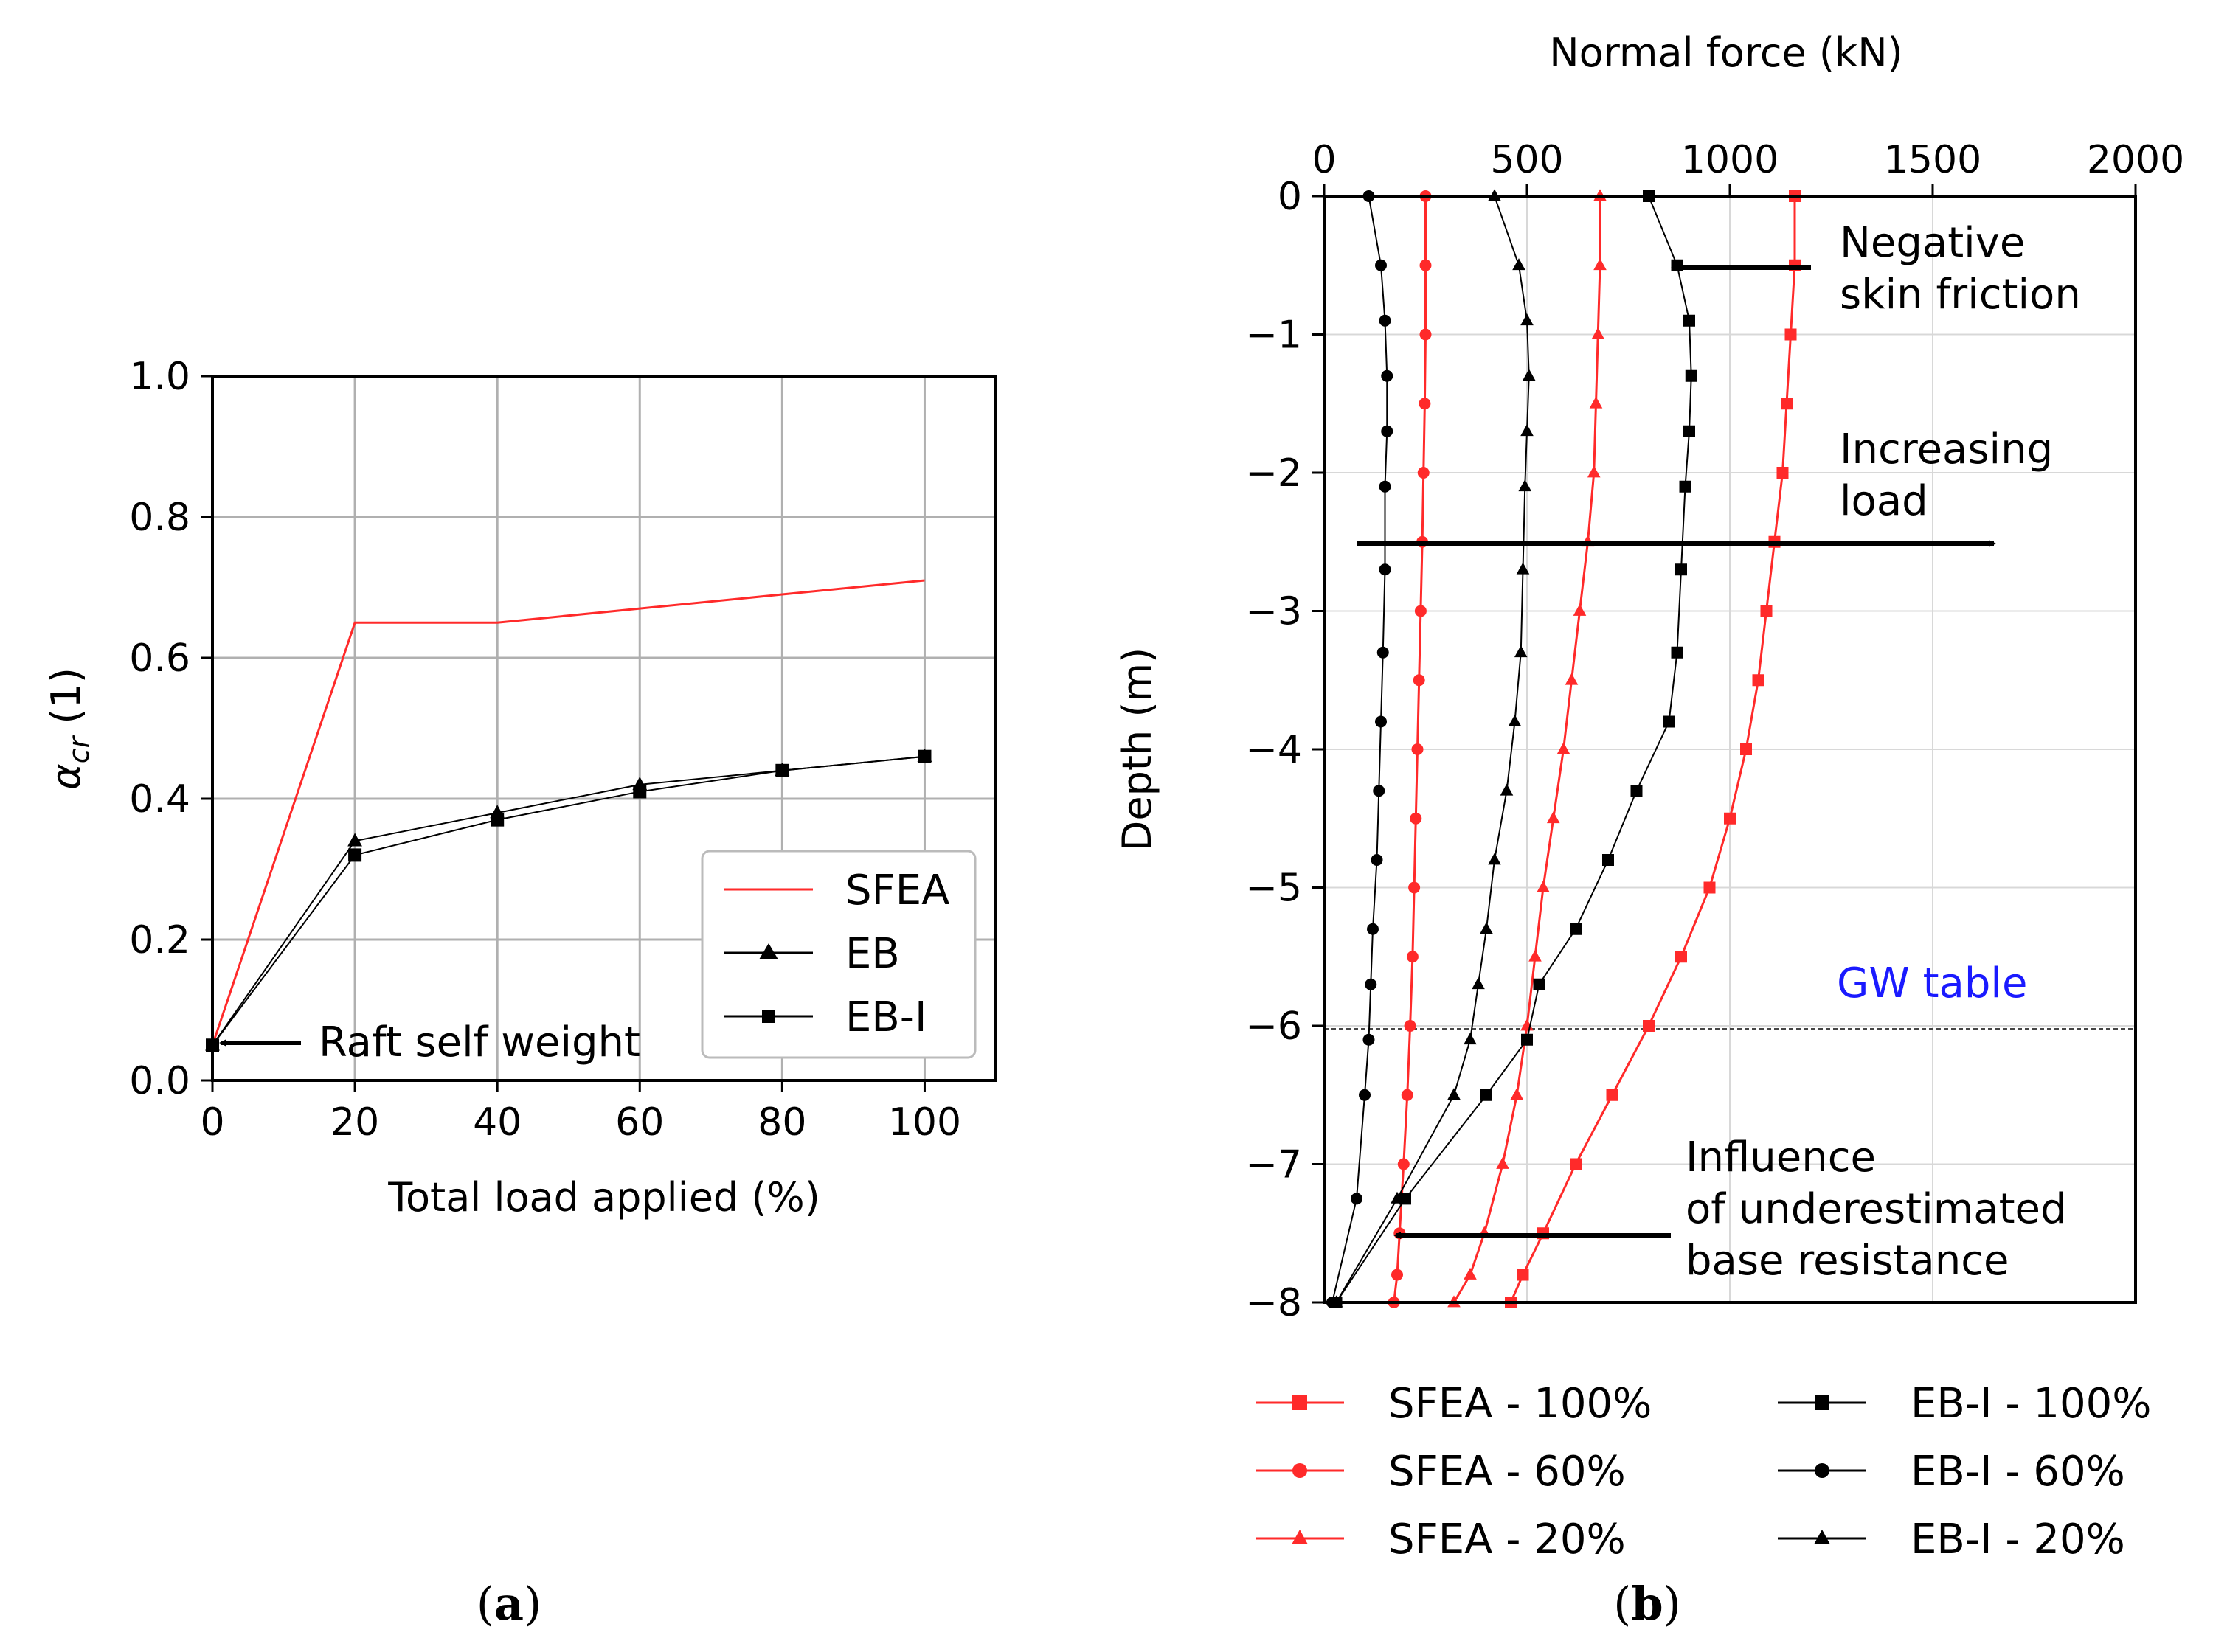 The width and height of the screenshot is (2213, 1652). What do you see at coordinates (1947, 450) in the screenshot?
I see `increasing-load-line-1: Increasing` at bounding box center [1947, 450].